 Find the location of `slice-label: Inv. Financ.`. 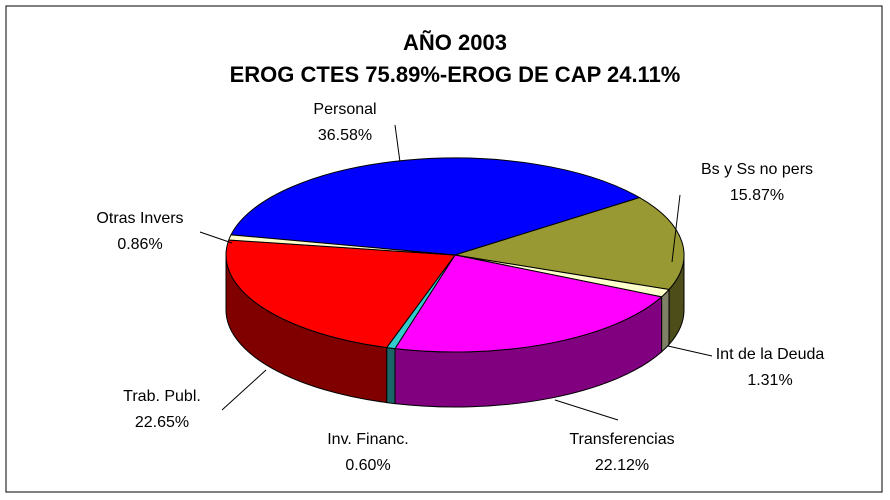

slice-label: Inv. Financ. is located at coordinates (368, 439).